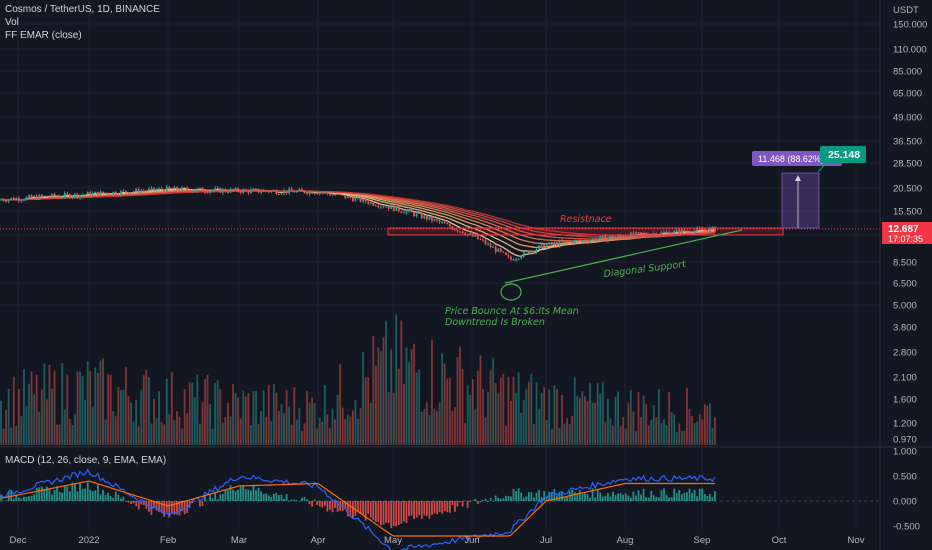 This screenshot has height=550, width=932. Describe the element at coordinates (82, 9) in the screenshot. I see `symbol-legend: Cosmos / TetherUS, 1D, BINANCE` at that location.